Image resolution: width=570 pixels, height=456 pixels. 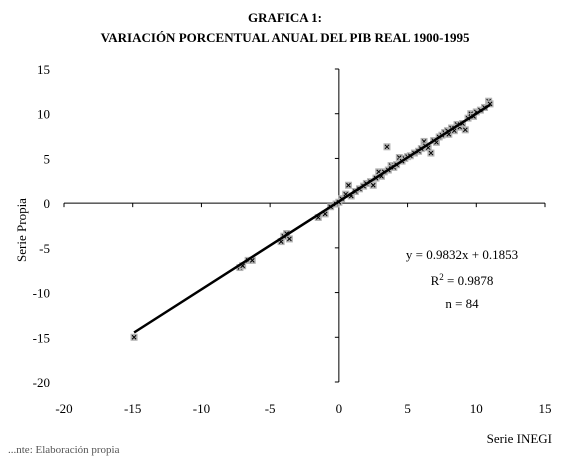 I want to click on source-footnote: ...nte: Elaboración propia, so click(x=64, y=450).